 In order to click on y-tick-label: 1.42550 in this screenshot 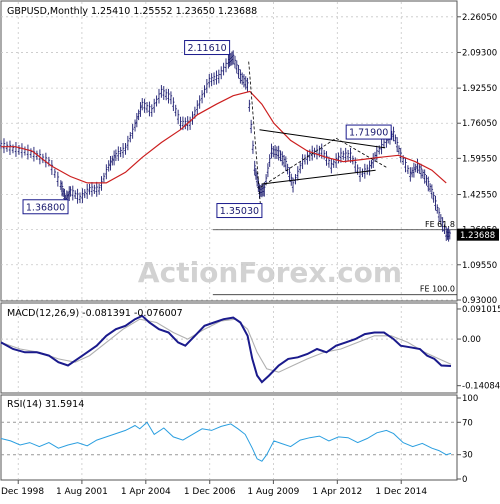, I will do `click(479, 196)`.